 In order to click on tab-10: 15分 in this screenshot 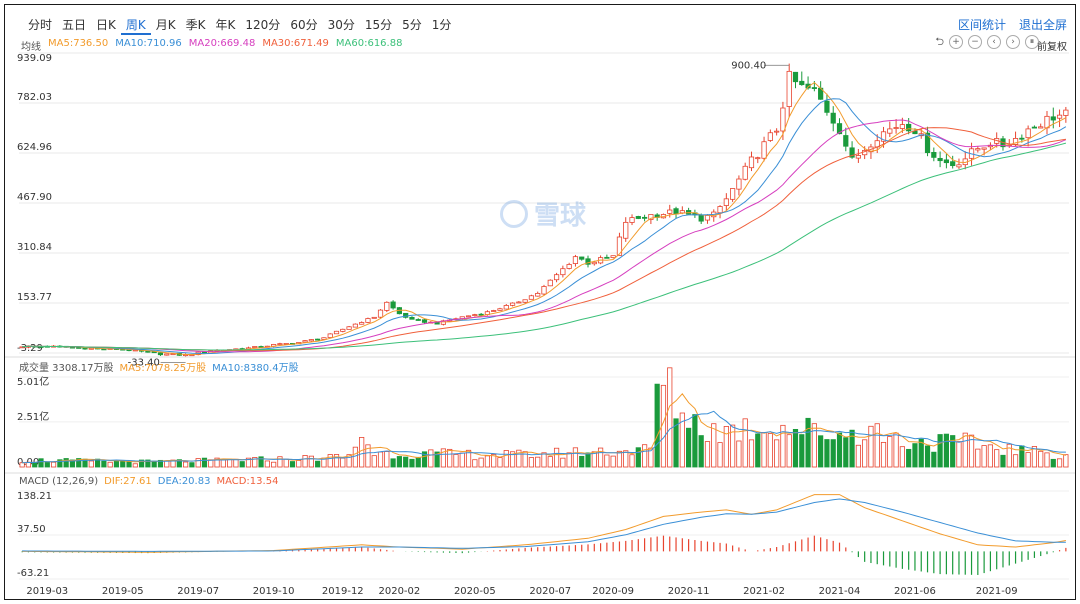, I will do `click(378, 25)`.